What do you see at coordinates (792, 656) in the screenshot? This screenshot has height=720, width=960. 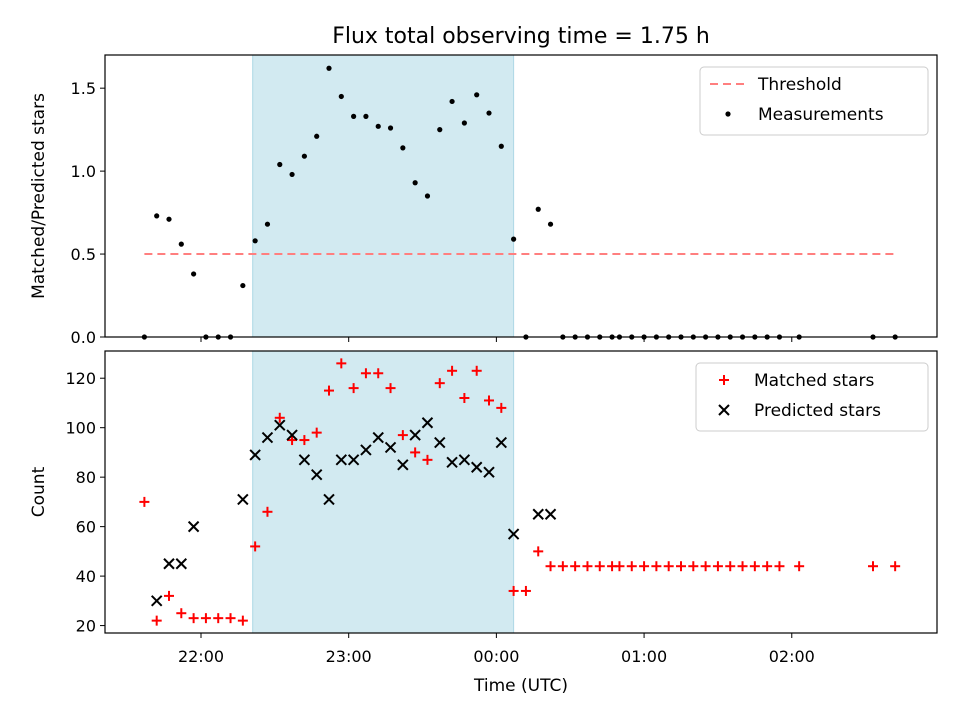 I see `x-tick-label: 02:00` at bounding box center [792, 656].